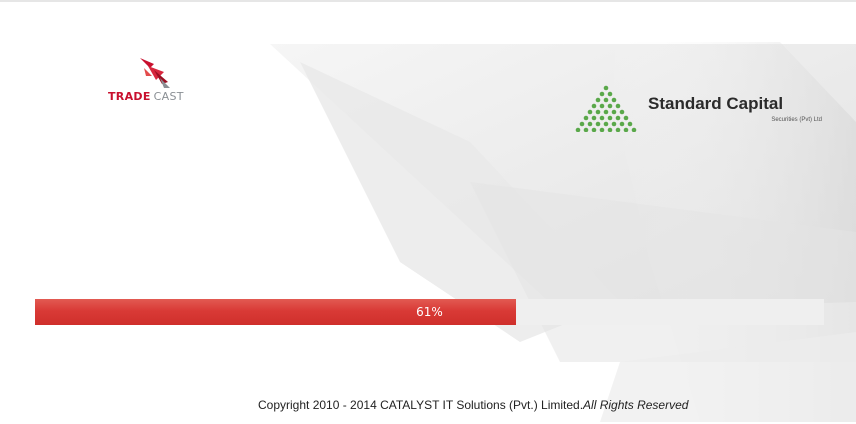 This screenshot has height=424, width=856. Describe the element at coordinates (168, 96) in the screenshot. I see `tradecast-cast-text: CAST` at that location.